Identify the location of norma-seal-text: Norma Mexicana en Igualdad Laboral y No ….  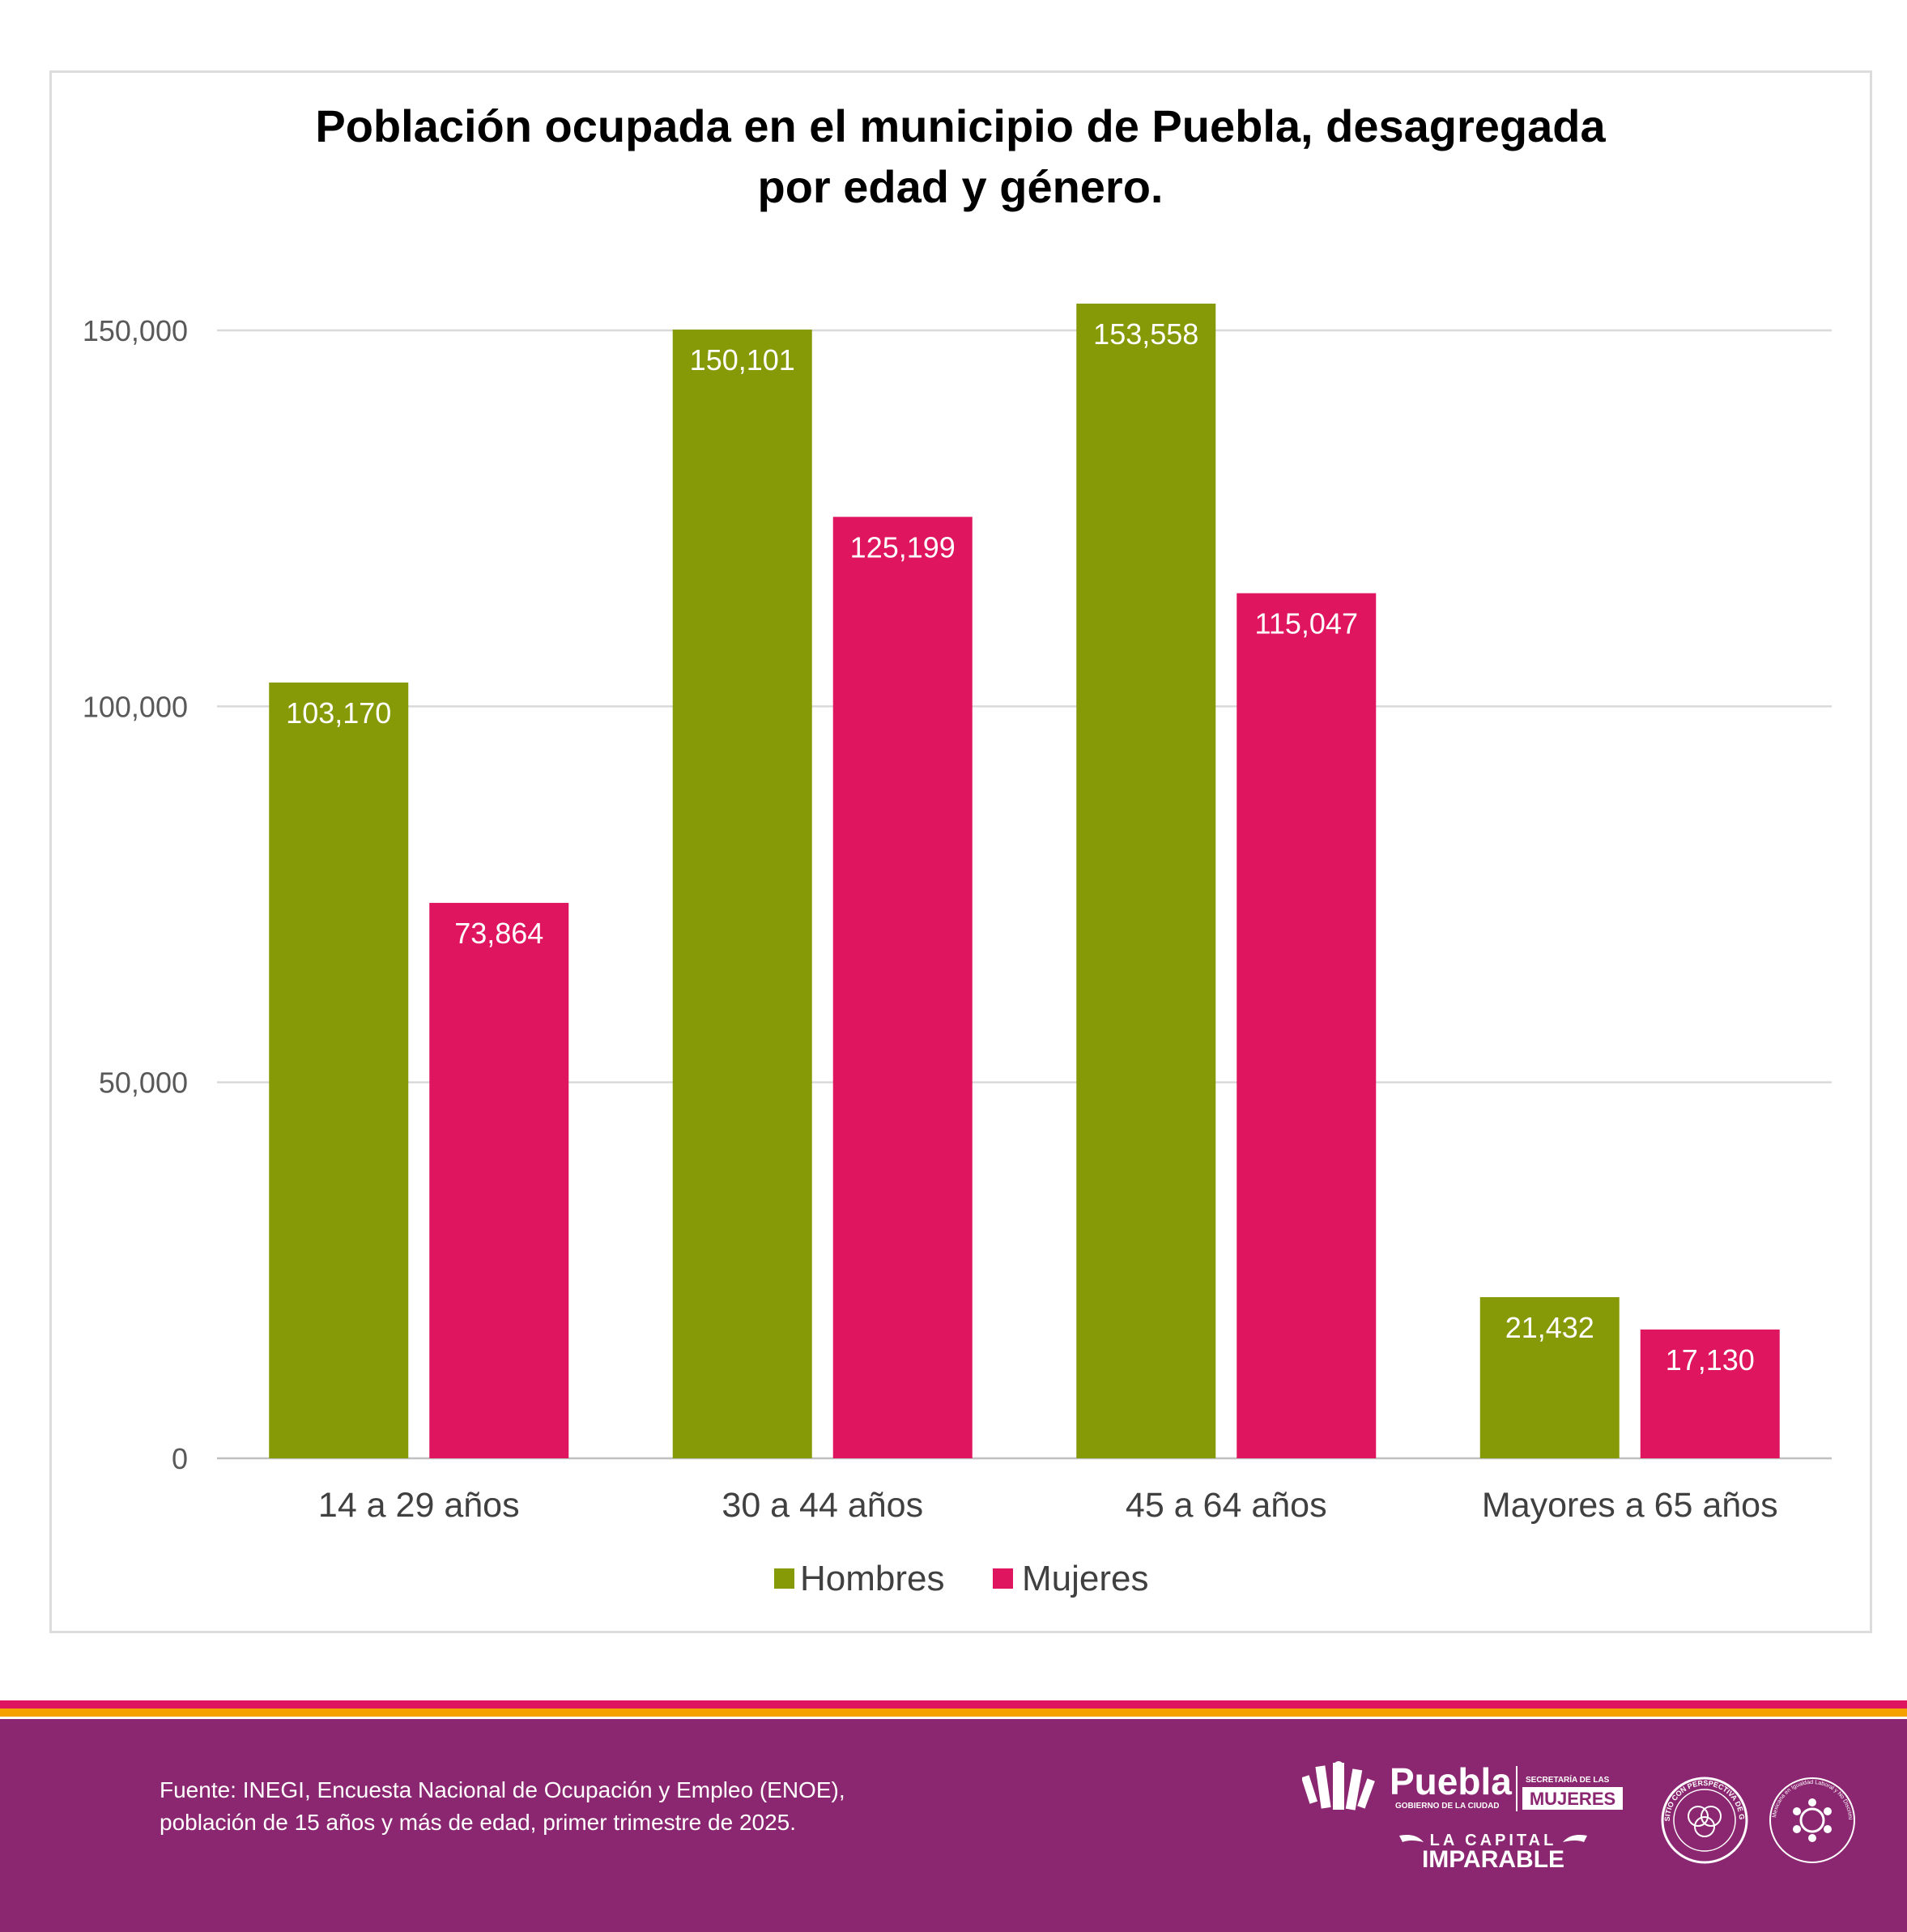
(1811, 1798).